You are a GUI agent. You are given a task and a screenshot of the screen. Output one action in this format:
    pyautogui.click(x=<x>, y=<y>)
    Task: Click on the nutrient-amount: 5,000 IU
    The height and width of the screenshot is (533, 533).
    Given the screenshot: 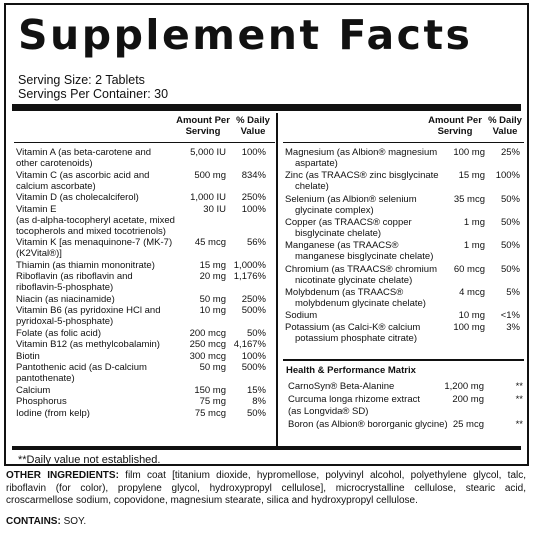 What is the action you would take?
    pyautogui.click(x=208, y=152)
    